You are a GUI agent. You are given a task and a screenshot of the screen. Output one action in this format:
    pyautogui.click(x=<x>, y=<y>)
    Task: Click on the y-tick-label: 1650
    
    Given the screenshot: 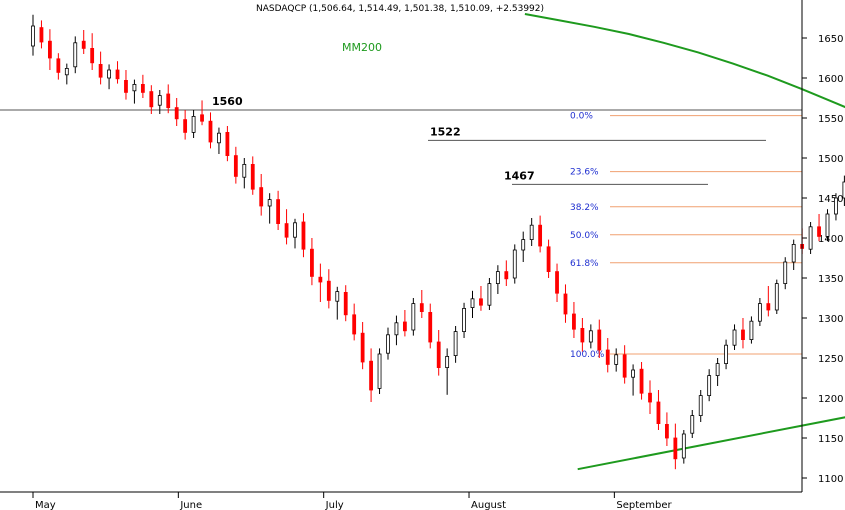 What is the action you would take?
    pyautogui.click(x=830, y=39)
    